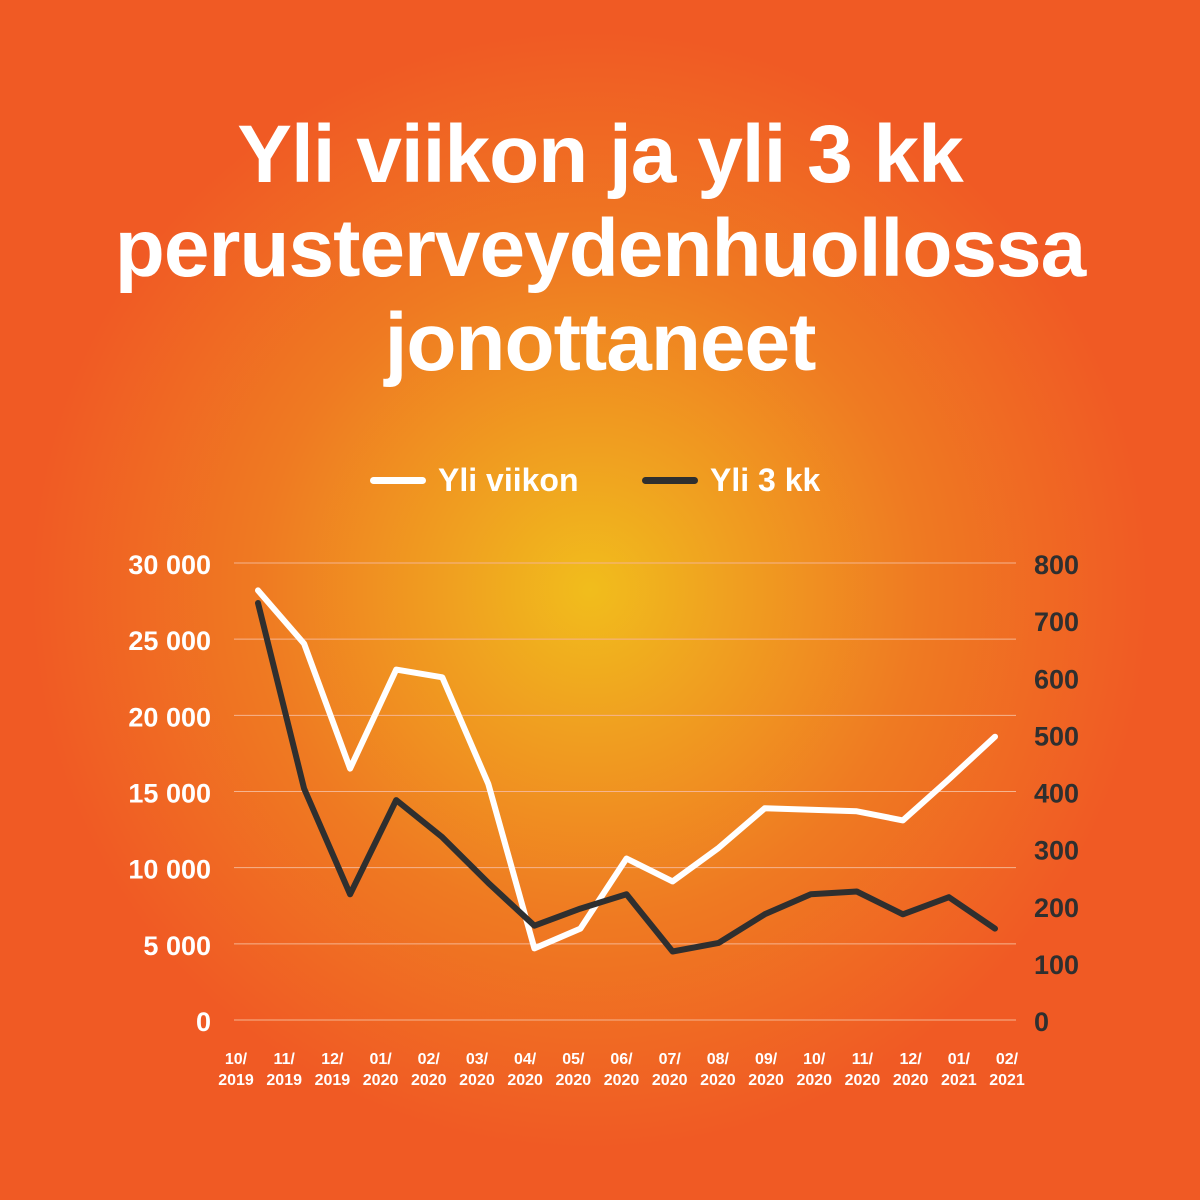 This screenshot has width=1200, height=1200. Describe the element at coordinates (1056, 851) in the screenshot. I see `right-axis-tick-label: 300` at that location.